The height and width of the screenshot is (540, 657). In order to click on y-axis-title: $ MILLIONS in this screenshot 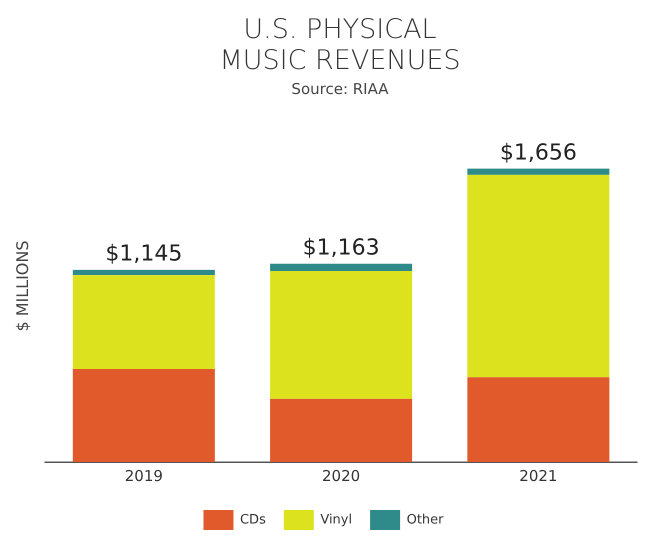, I will do `click(22, 286)`.